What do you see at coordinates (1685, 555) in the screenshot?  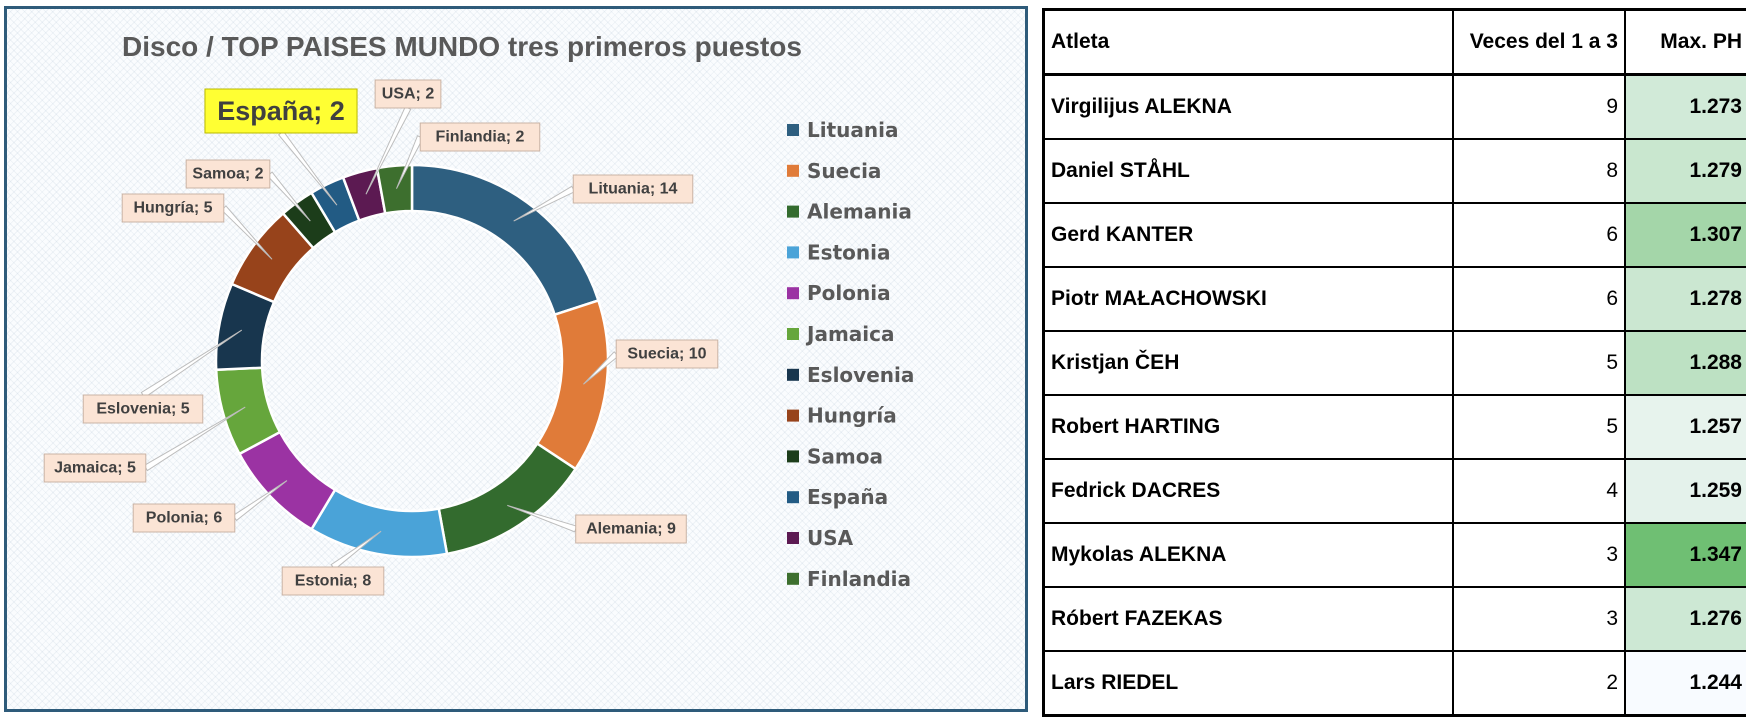 I see `cell-max-ph: 1.347` at bounding box center [1685, 555].